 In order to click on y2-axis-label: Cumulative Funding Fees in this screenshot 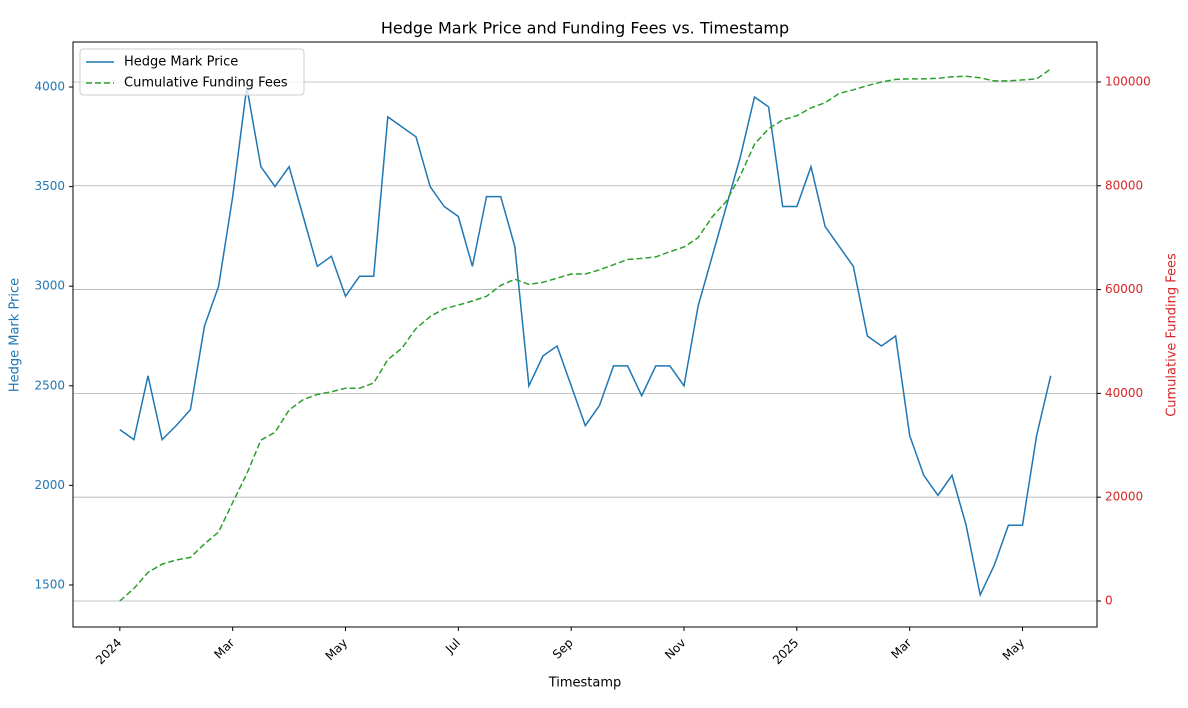, I will do `click(1172, 335)`.